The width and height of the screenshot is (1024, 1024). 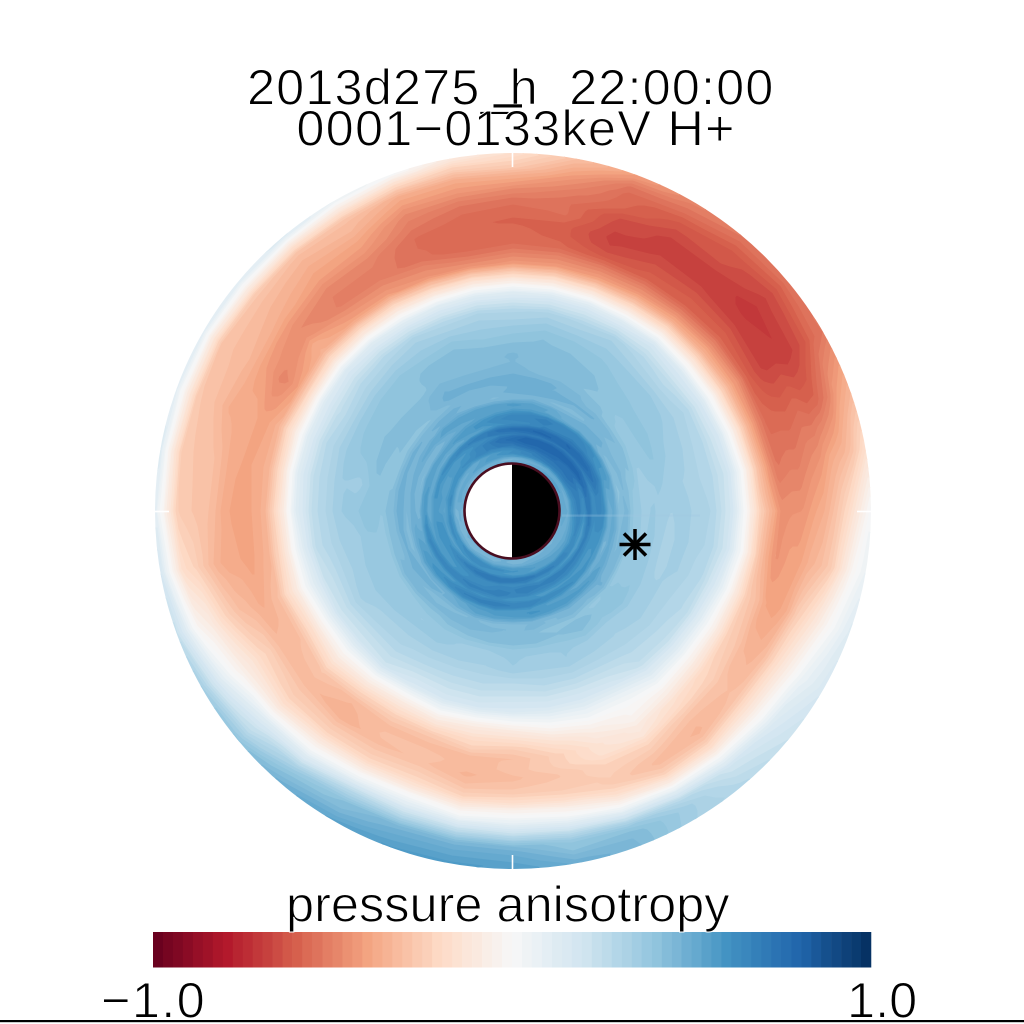 What do you see at coordinates (508, 904) in the screenshot?
I see `svg-text: pressure anisotropy` at bounding box center [508, 904].